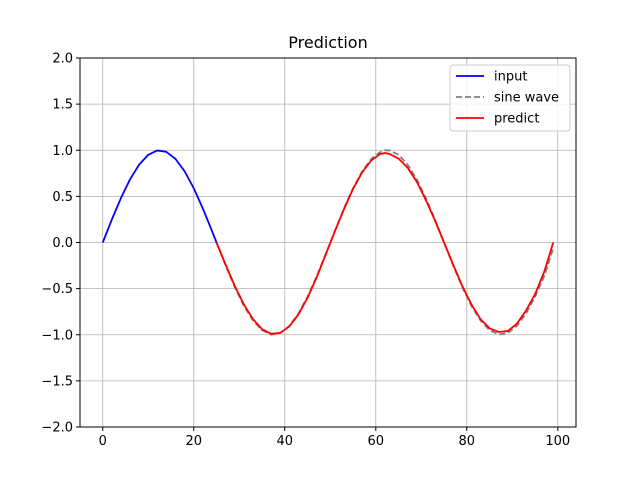 The height and width of the screenshot is (480, 640). Describe the element at coordinates (57, 289) in the screenshot. I see `y-tick-label: −0.5` at that location.